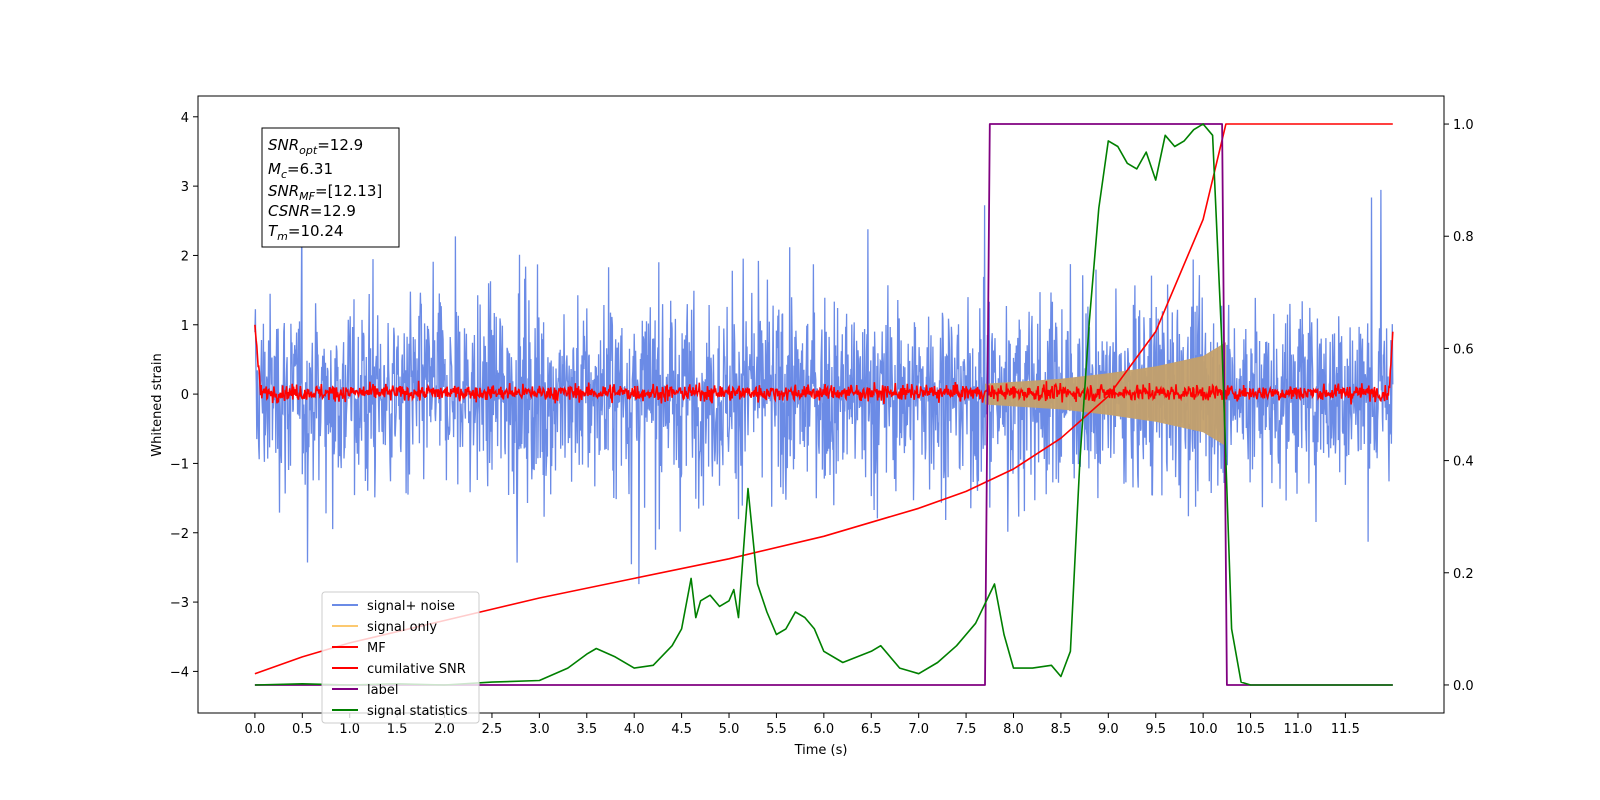 The image size is (1600, 800). I want to click on info-mc: Mc=6.31, so click(300, 170).